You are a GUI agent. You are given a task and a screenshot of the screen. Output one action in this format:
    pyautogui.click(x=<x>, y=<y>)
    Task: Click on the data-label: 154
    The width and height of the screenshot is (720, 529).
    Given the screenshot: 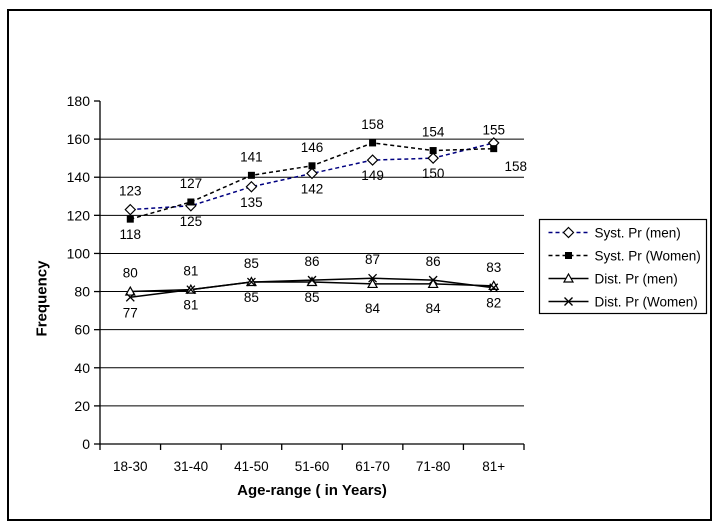 What is the action you would take?
    pyautogui.click(x=433, y=132)
    